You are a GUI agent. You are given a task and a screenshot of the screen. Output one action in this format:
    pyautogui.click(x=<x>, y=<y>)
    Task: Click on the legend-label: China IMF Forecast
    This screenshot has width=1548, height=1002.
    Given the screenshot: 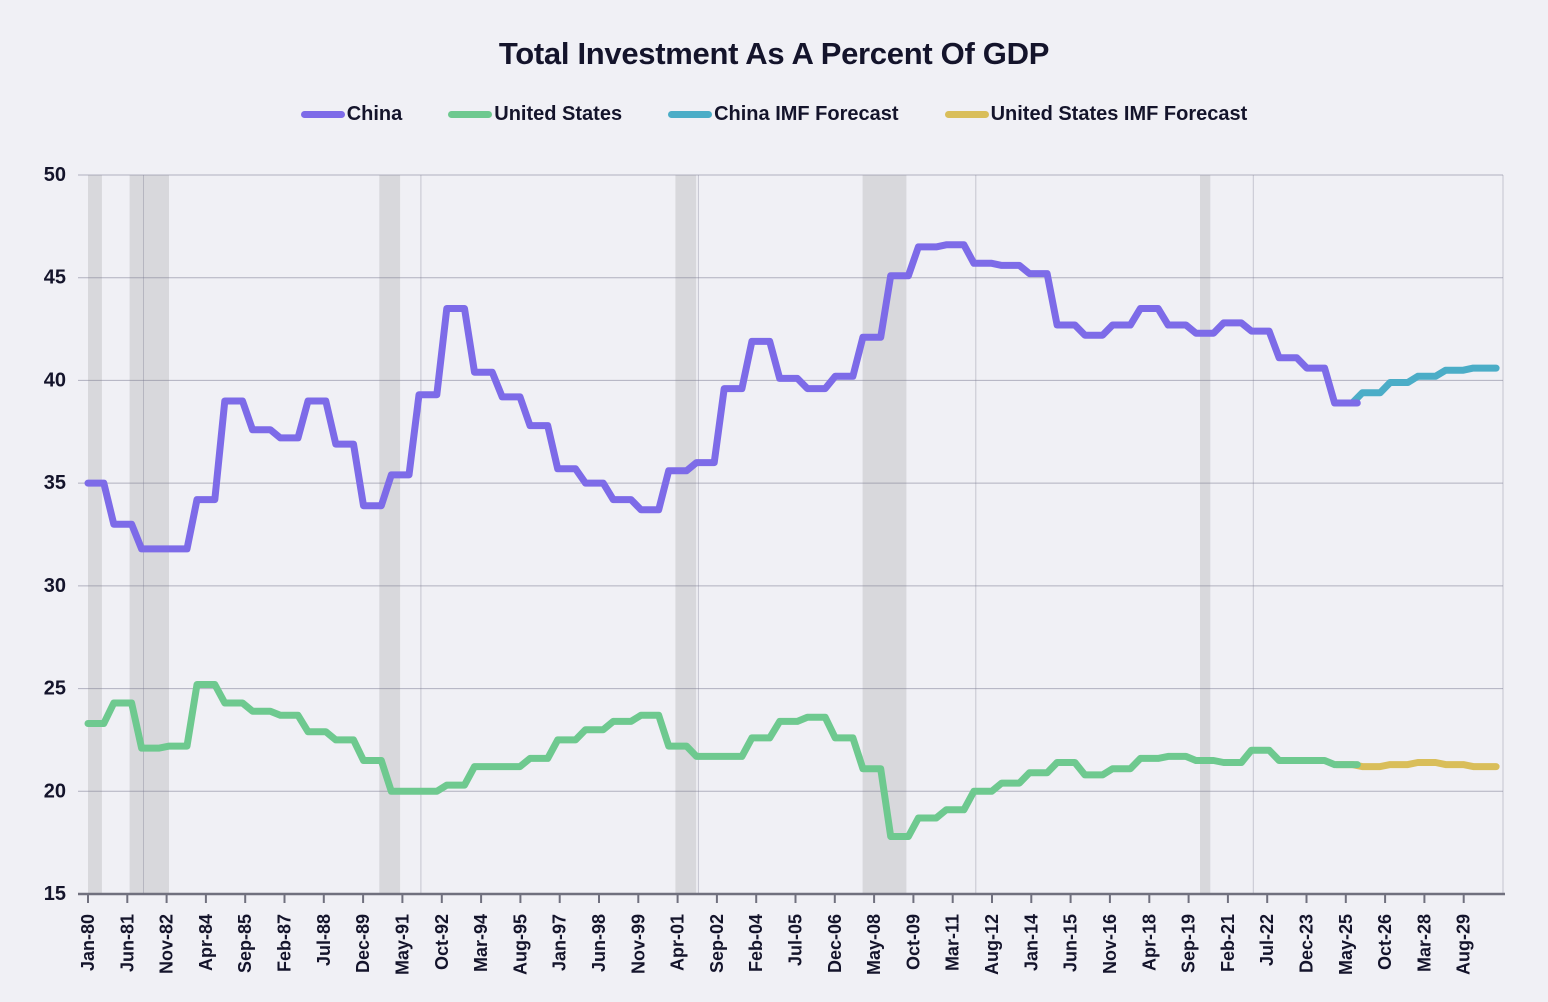 What is the action you would take?
    pyautogui.click(x=806, y=114)
    